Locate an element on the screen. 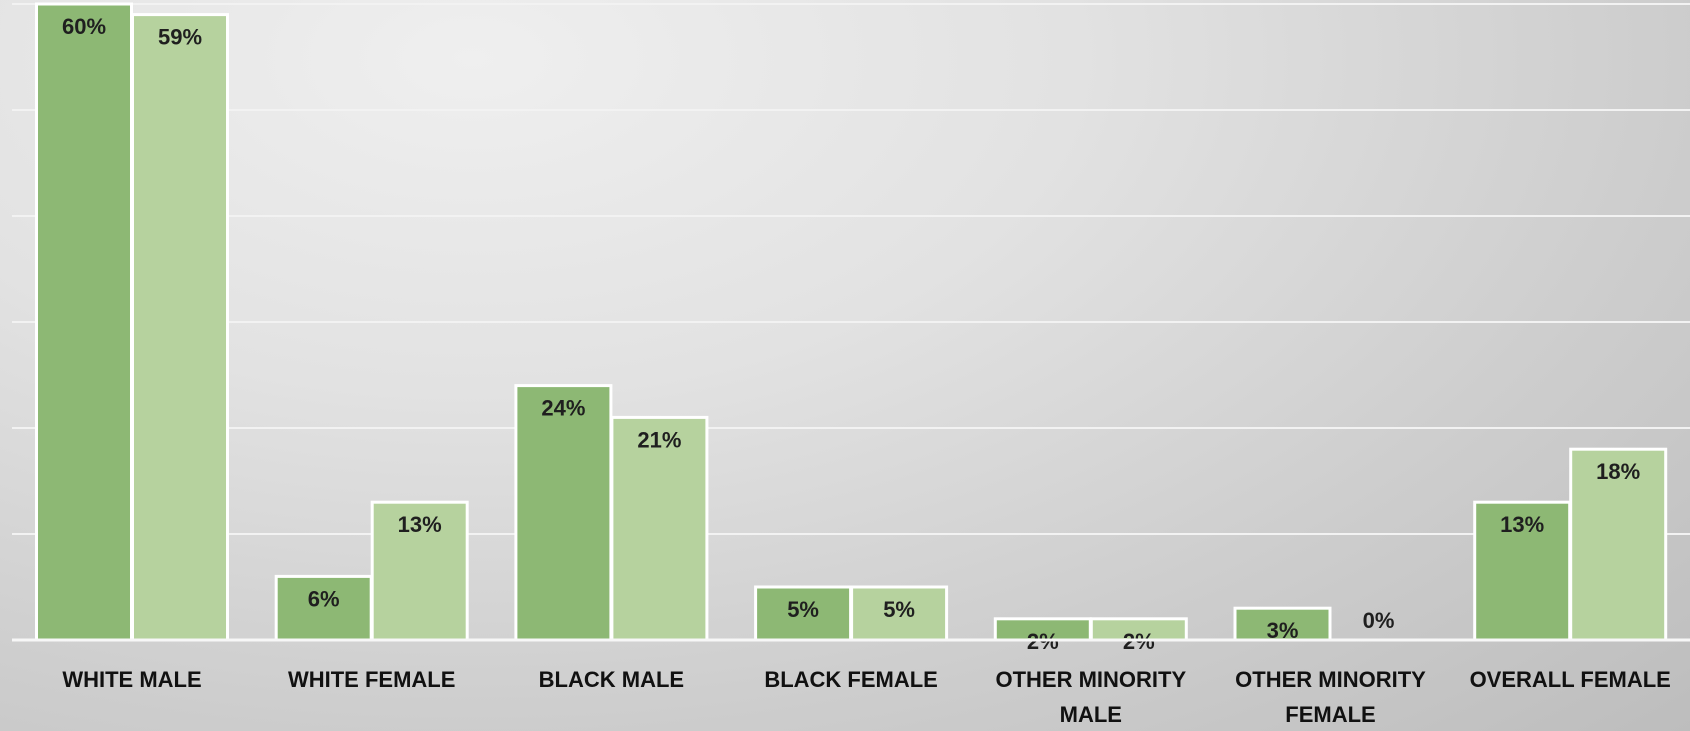 Image resolution: width=1690 pixels, height=731 pixels. data-label-series-1-2: 24% is located at coordinates (563, 408).